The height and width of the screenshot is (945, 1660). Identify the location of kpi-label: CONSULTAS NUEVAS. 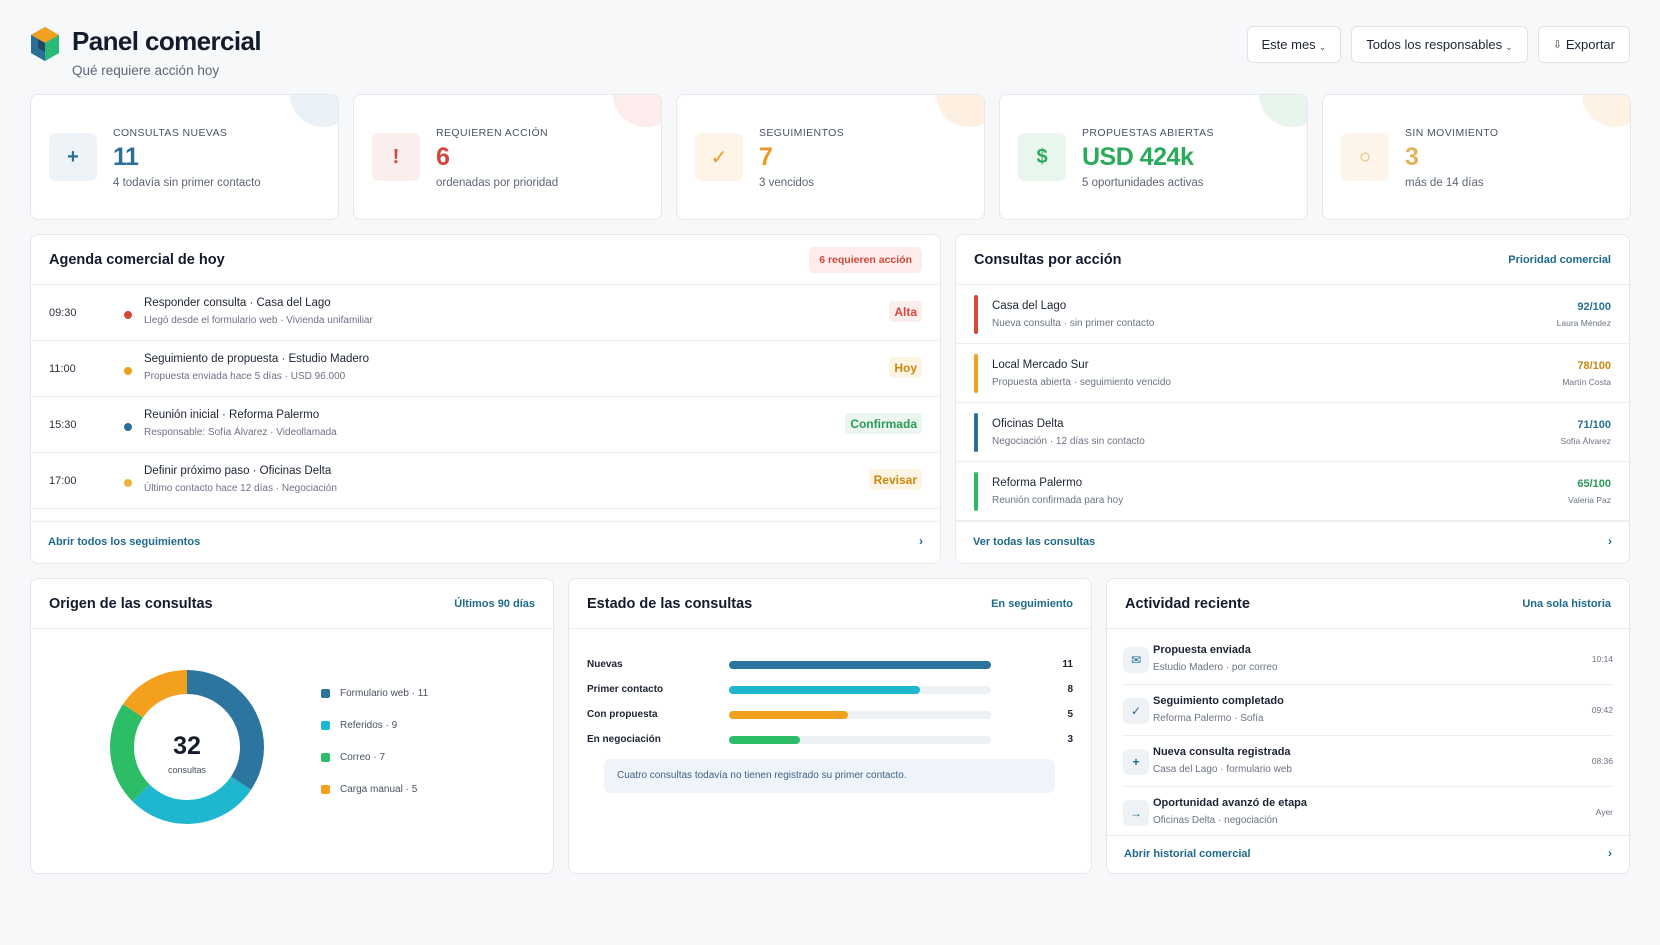
(170, 133).